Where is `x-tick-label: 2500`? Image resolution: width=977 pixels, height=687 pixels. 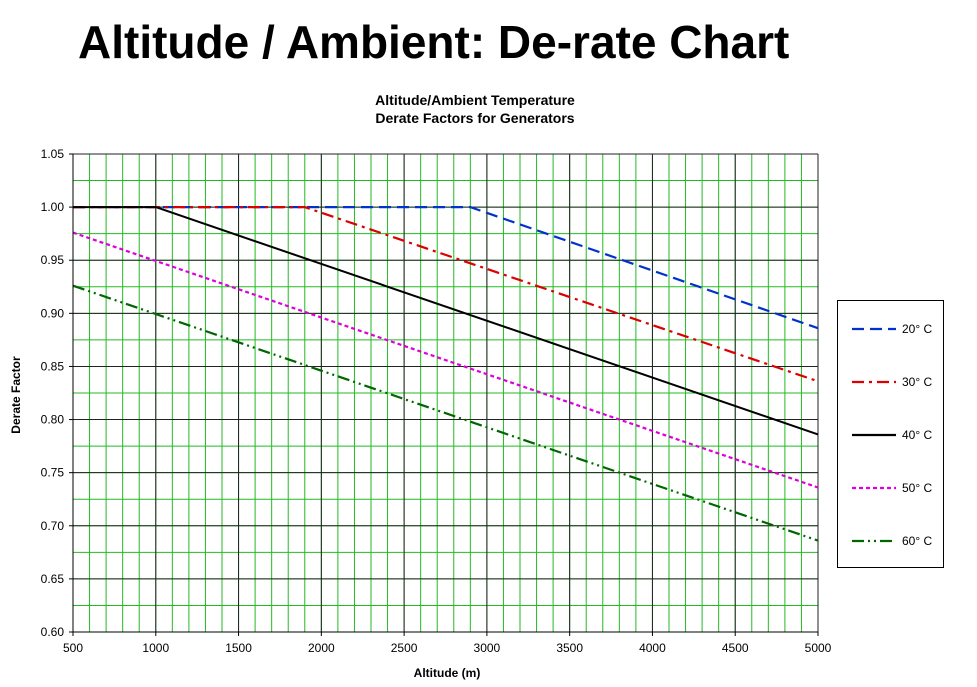
x-tick-label: 2500 is located at coordinates (404, 648).